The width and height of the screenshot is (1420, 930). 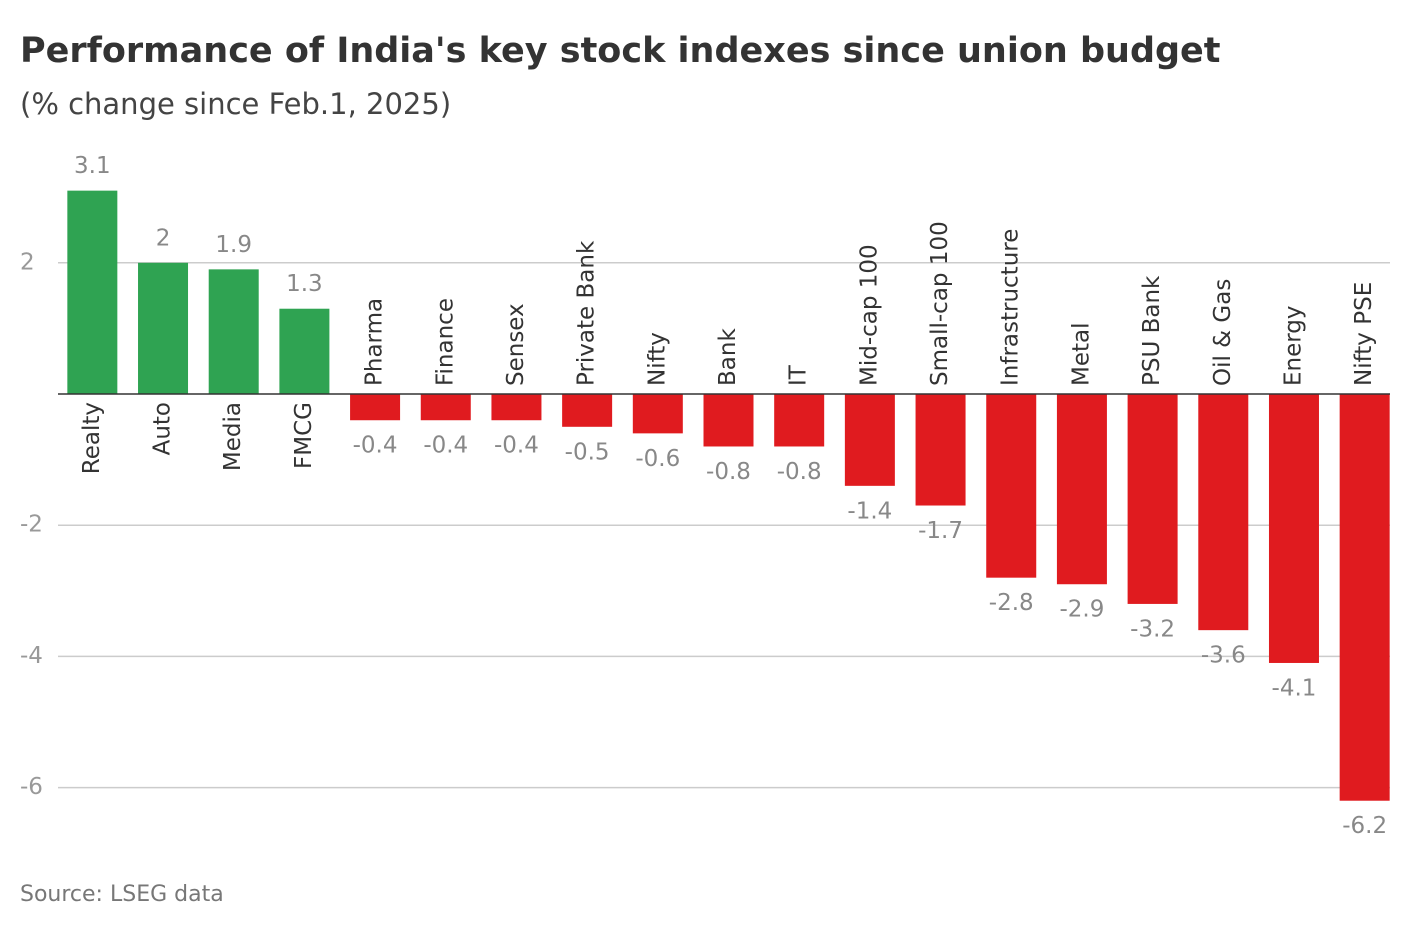 What do you see at coordinates (1223, 332) in the screenshot?
I see `x-tick-label: Oil & Gas` at bounding box center [1223, 332].